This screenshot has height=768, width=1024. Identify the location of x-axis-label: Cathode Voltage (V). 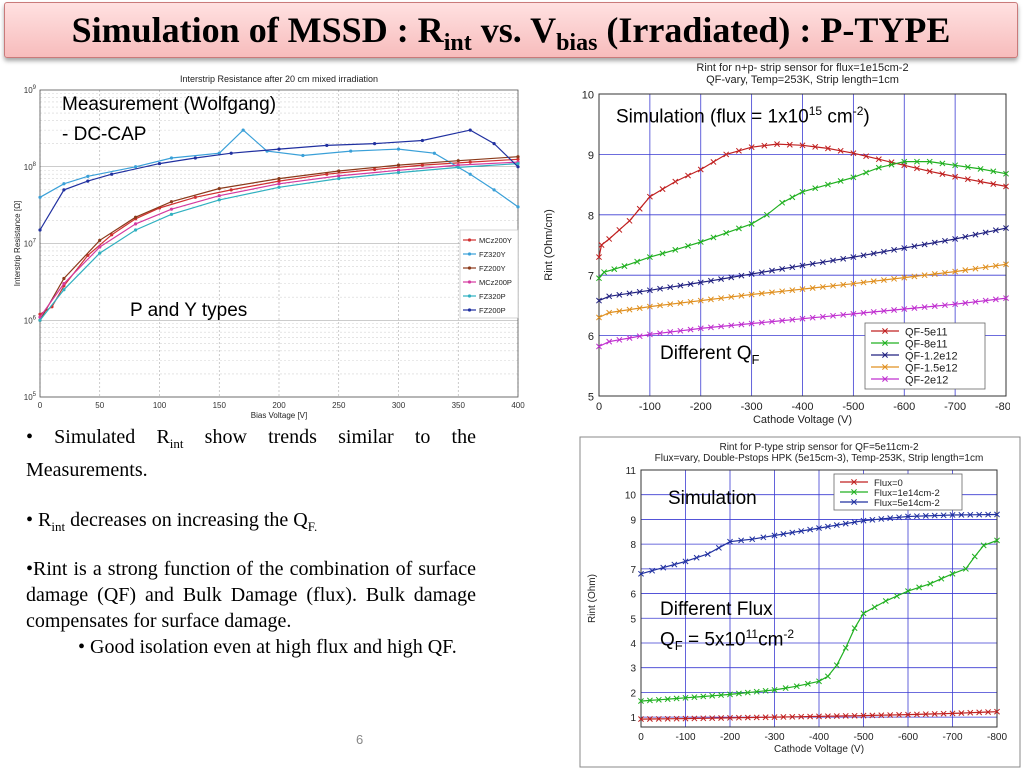
(819, 749).